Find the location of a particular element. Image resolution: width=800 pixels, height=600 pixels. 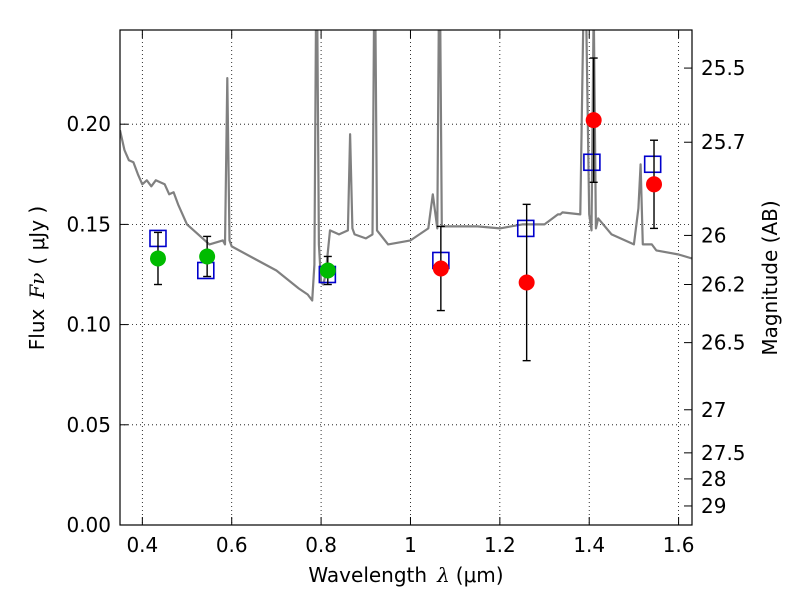

x-axis-title: Wavelength λ (μm) is located at coordinates (405, 575).